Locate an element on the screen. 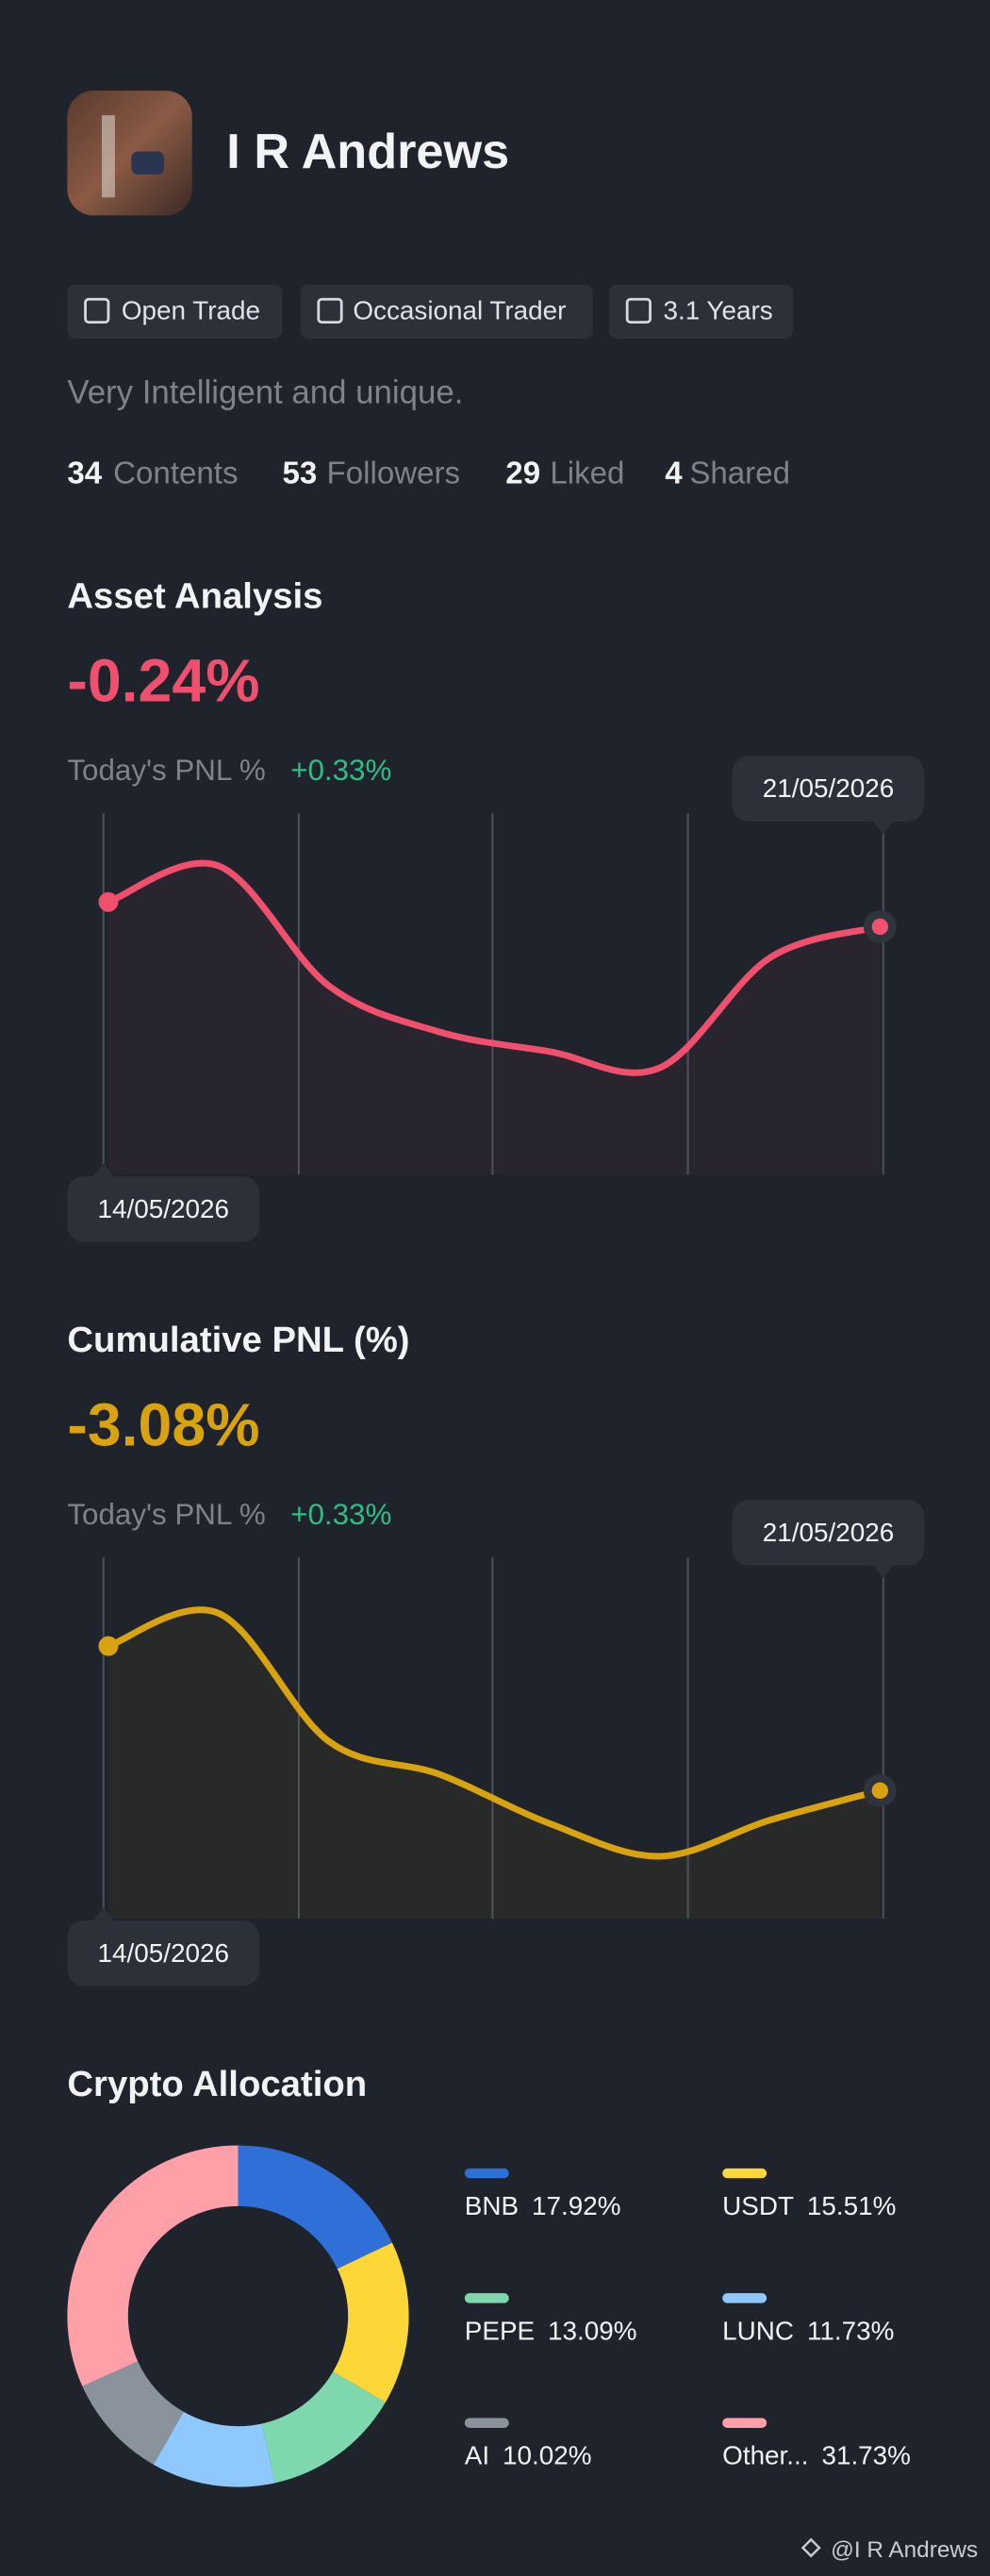  watermark-icon is located at coordinates (810, 2547).